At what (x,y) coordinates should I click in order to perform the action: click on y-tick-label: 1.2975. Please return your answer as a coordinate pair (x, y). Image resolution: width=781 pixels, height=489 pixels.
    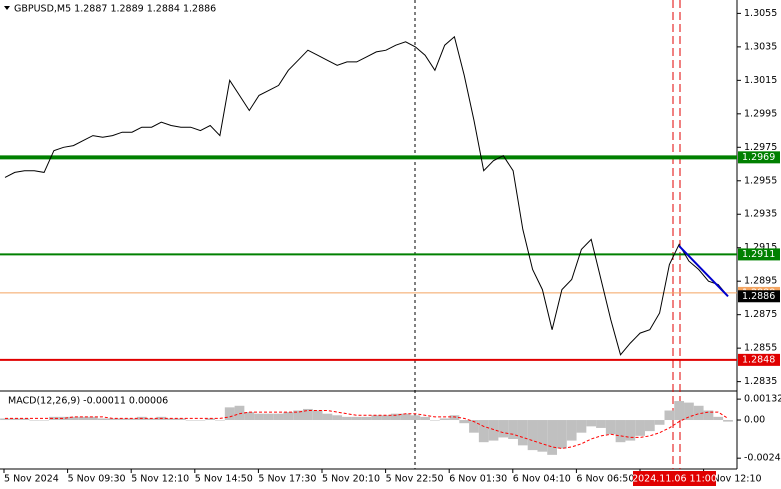
    Looking at the image, I should click on (760, 147).